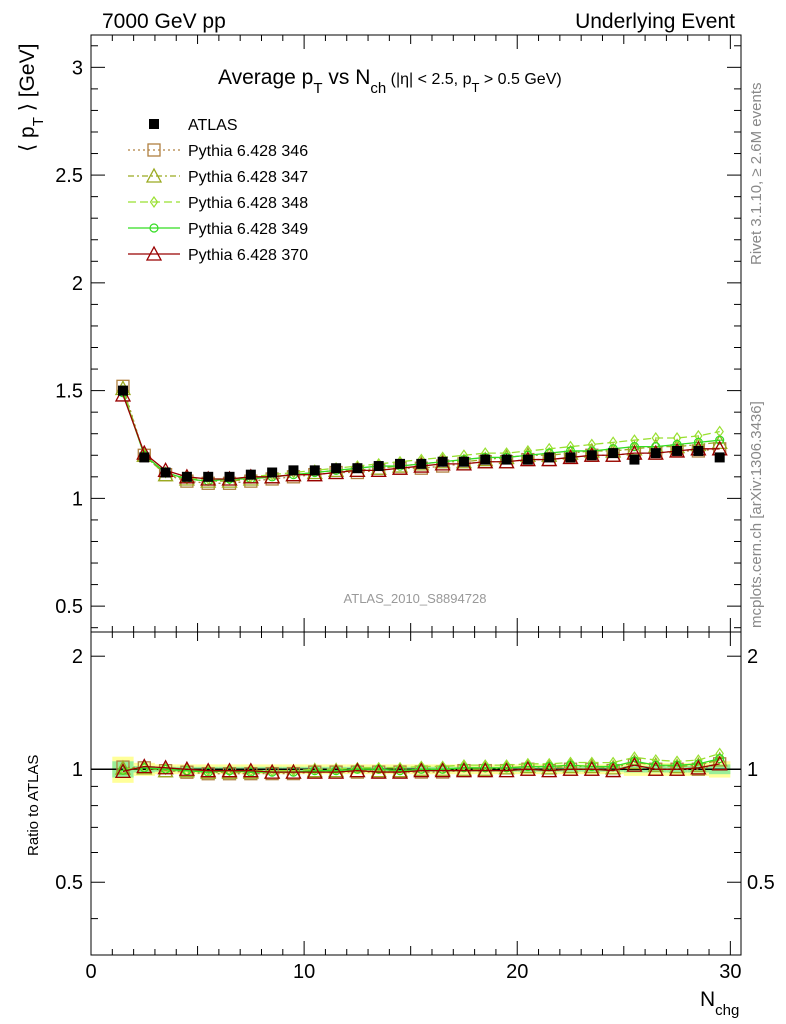 The image size is (786, 1024). What do you see at coordinates (77, 657) in the screenshot?
I see `ratio-y-tick-label: 2` at bounding box center [77, 657].